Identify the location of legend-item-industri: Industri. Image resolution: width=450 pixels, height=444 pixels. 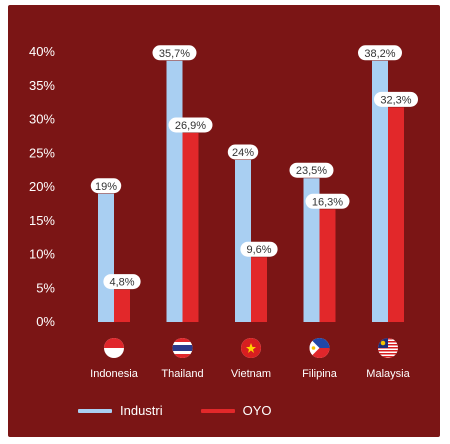
(120, 410).